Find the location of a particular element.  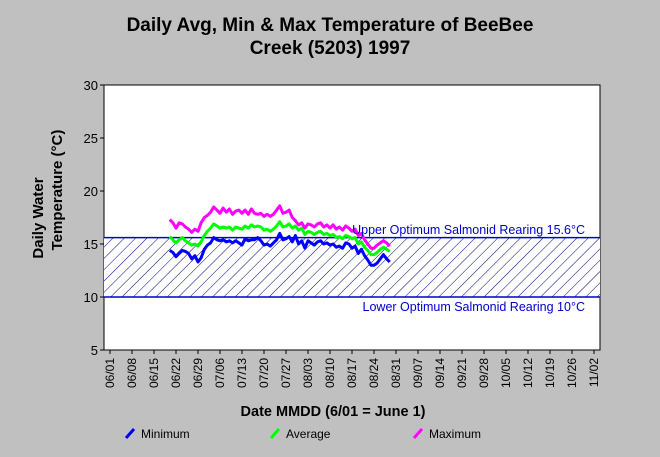

legend-label-average: Average is located at coordinates (308, 434).